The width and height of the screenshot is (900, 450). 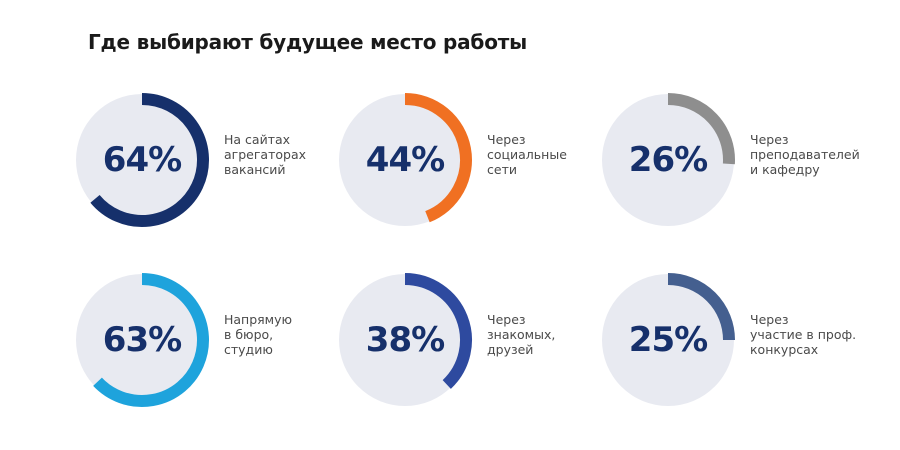 What do you see at coordinates (308, 42) in the screenshot?
I see `chart-title: Где выбирают будущее место работы` at bounding box center [308, 42].